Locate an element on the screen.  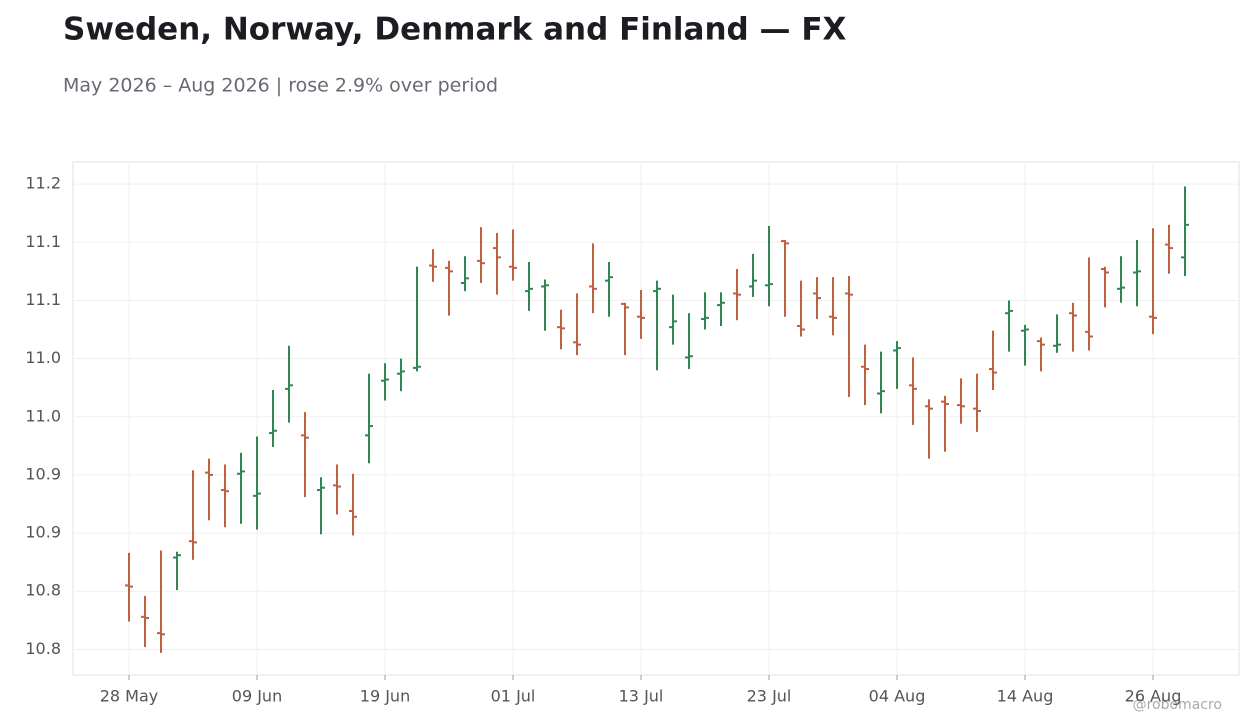
credit: @robomacro is located at coordinates (1177, 705).